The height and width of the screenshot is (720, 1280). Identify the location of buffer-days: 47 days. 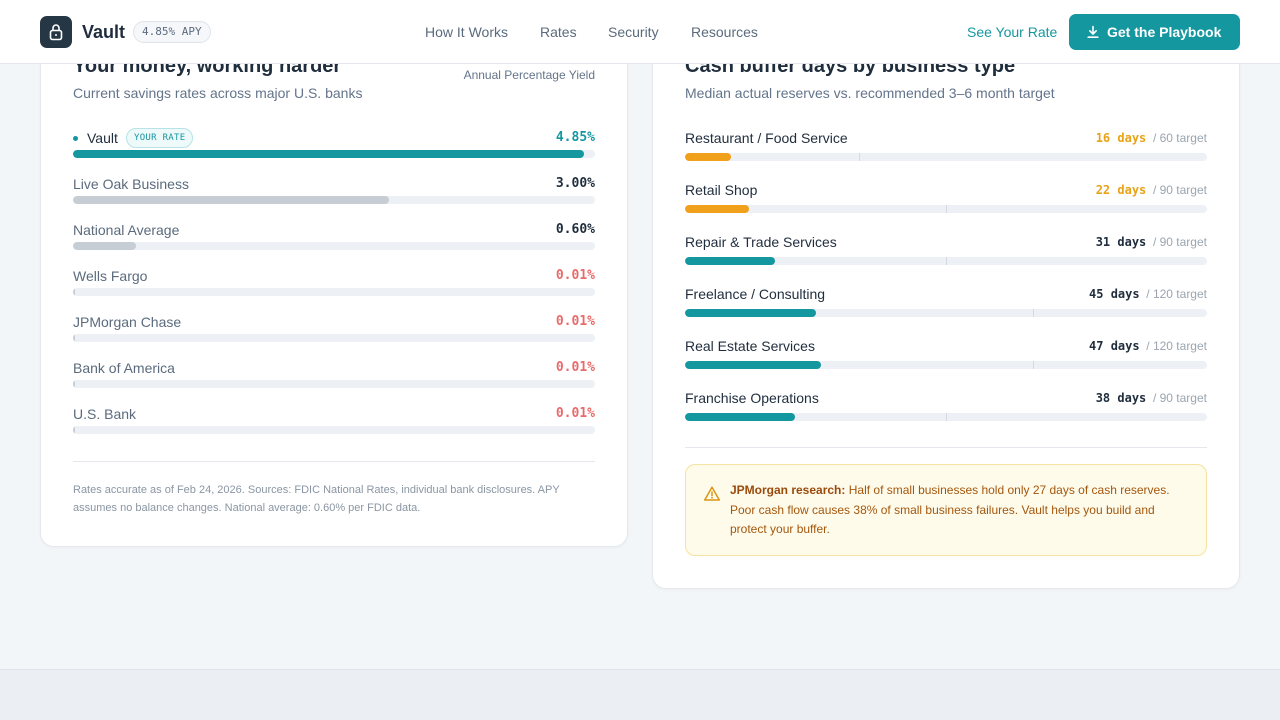
(1114, 346).